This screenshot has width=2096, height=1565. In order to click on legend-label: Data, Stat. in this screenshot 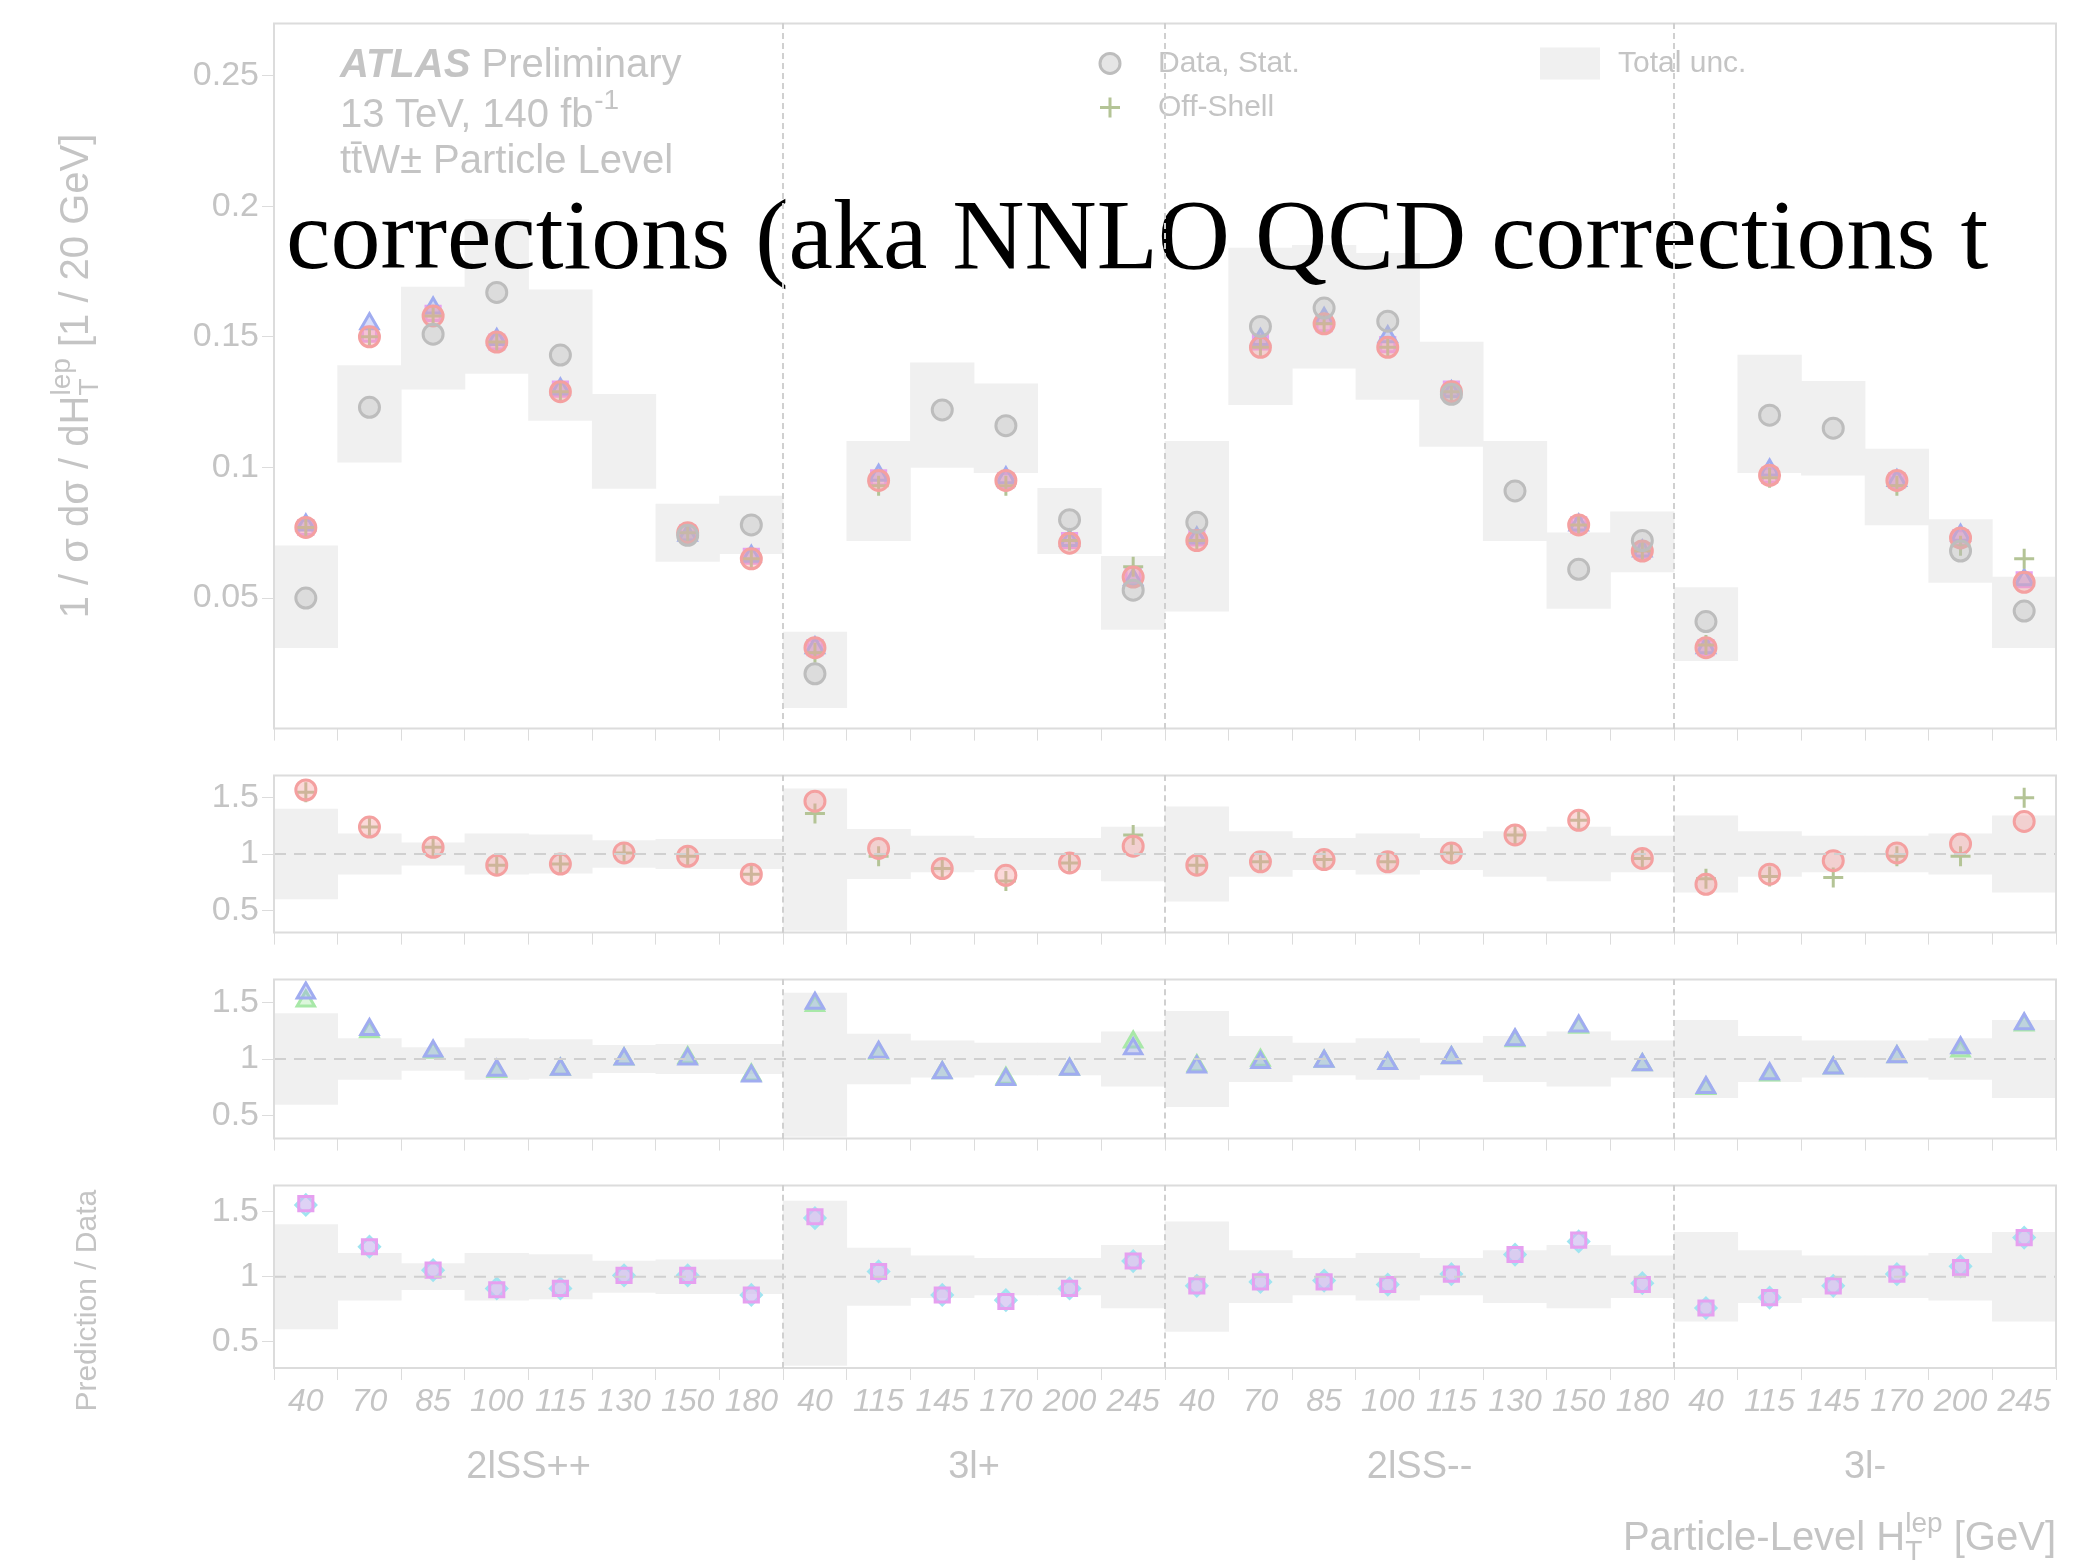, I will do `click(1229, 61)`.